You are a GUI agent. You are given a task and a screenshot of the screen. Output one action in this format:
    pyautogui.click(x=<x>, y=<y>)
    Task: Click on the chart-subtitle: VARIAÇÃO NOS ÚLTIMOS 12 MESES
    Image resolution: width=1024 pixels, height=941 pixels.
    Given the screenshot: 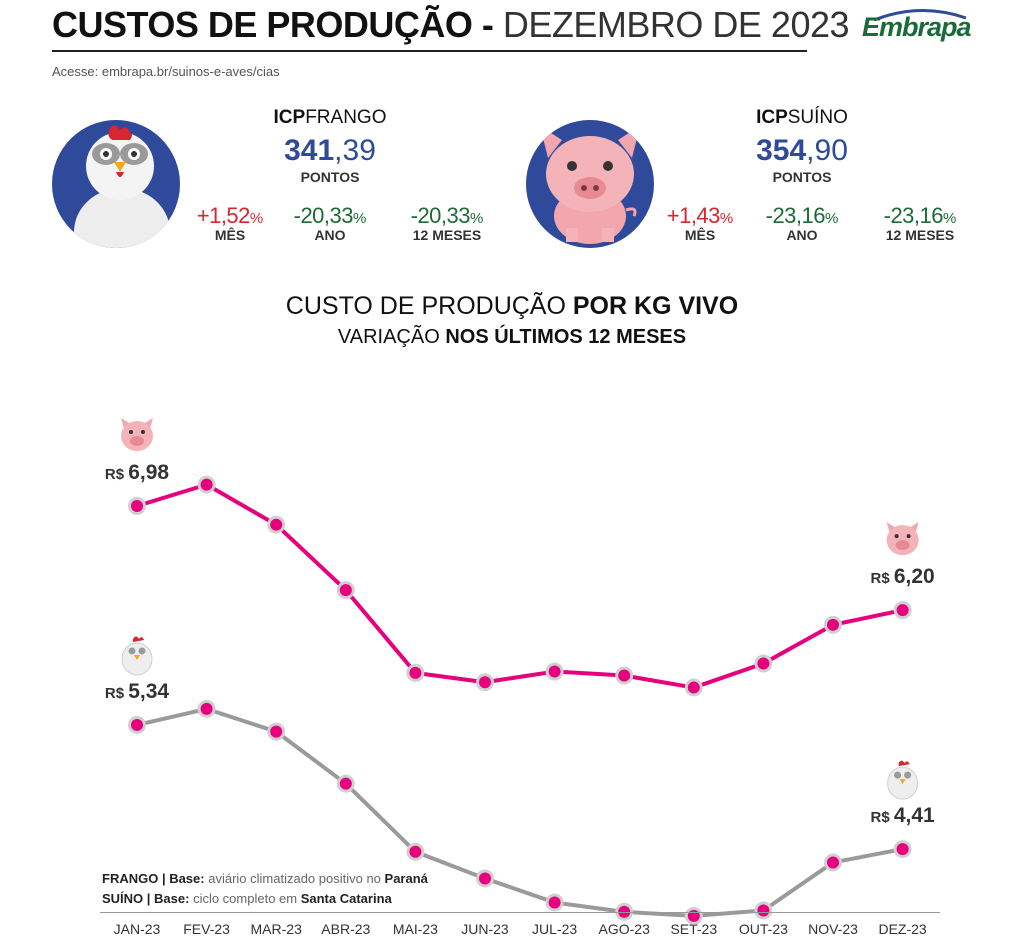 What is the action you would take?
    pyautogui.click(x=512, y=337)
    